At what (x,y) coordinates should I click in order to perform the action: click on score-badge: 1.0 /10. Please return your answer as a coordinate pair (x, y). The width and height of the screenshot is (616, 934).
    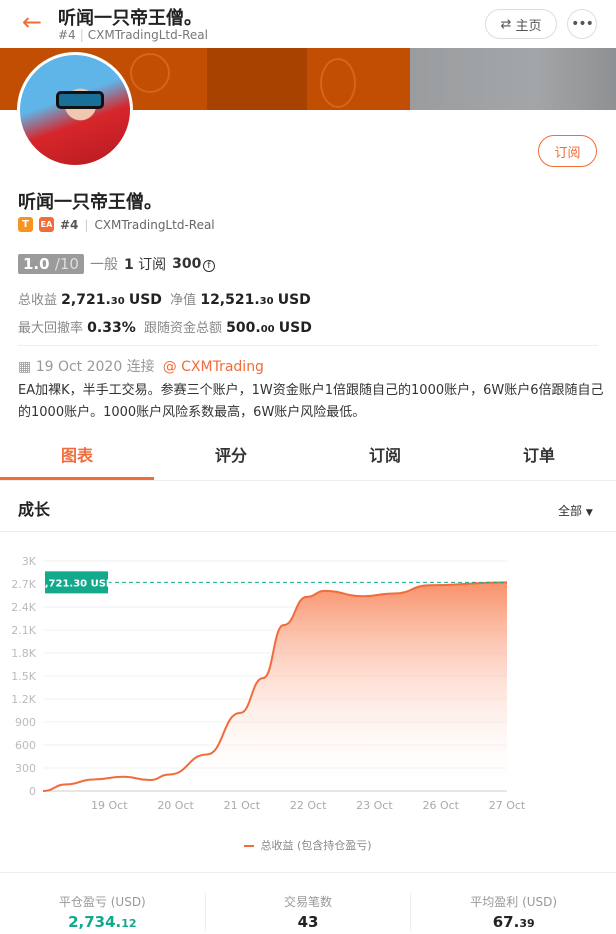
    Looking at the image, I should click on (51, 264).